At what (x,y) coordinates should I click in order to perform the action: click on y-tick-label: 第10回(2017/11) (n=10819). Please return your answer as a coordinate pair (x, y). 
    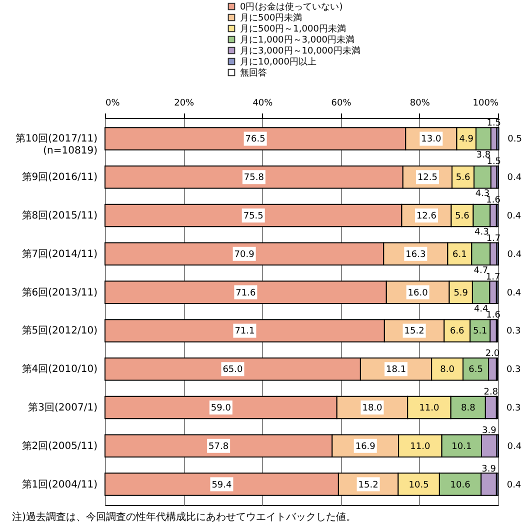
    Looking at the image, I should click on (56, 144).